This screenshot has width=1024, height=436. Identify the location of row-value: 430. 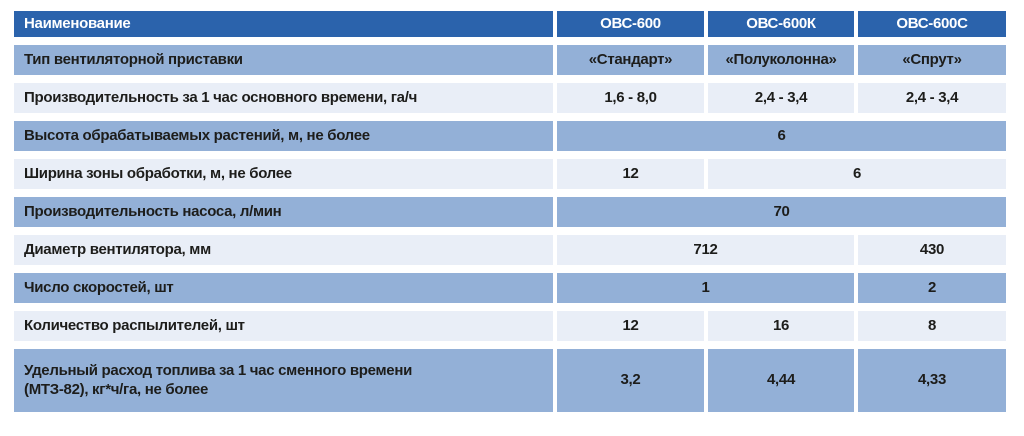
(932, 250).